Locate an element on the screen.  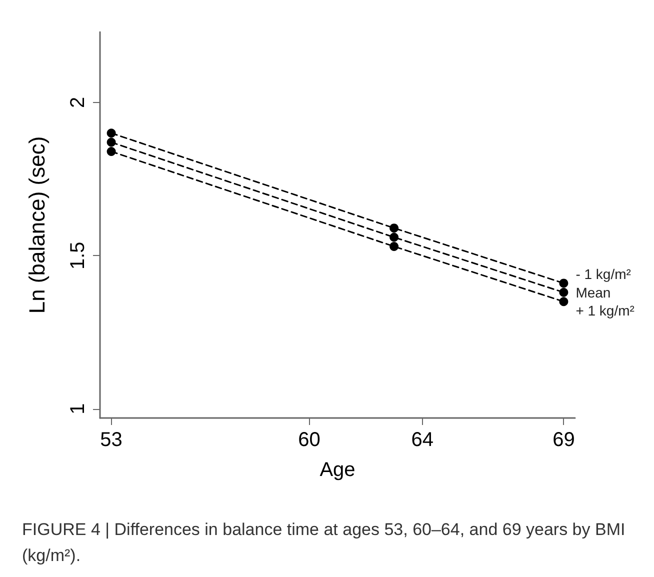
x-tick-label: 69 is located at coordinates (563, 440).